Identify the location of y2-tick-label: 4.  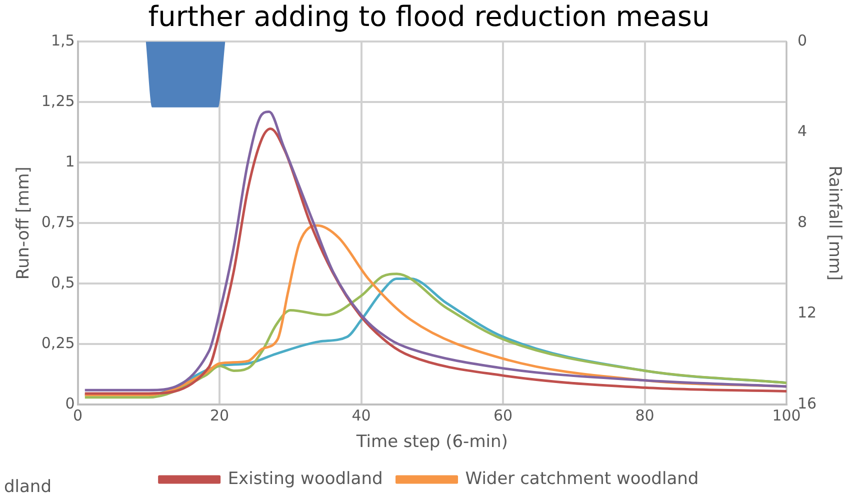
(803, 131).